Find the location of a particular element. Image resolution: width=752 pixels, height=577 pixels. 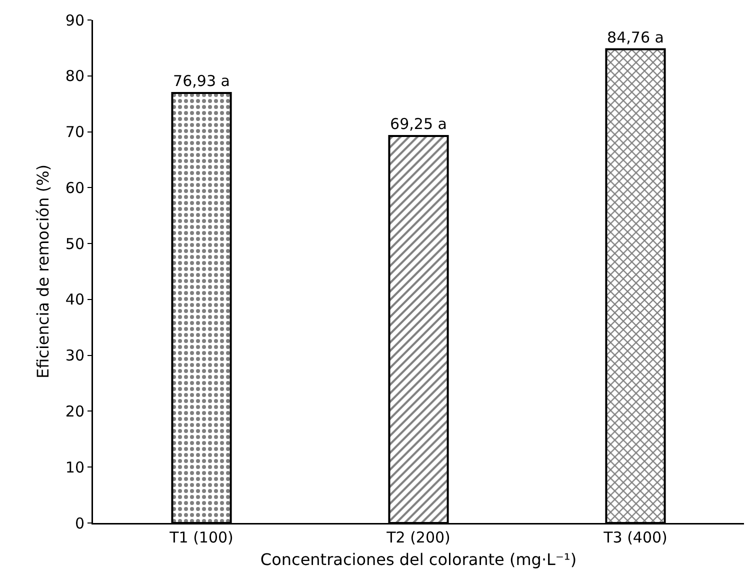

y-tick-label: 40 is located at coordinates (74, 299).